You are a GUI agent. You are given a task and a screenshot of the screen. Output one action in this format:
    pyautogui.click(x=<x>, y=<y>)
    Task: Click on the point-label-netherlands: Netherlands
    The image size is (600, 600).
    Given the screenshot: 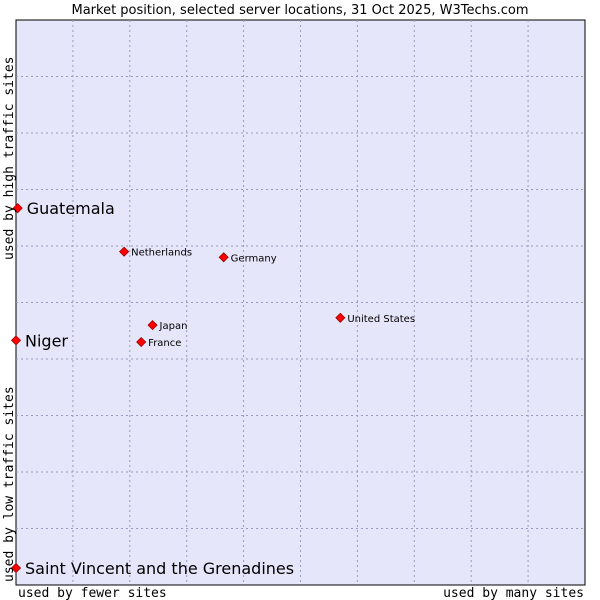 What is the action you would take?
    pyautogui.click(x=161, y=253)
    